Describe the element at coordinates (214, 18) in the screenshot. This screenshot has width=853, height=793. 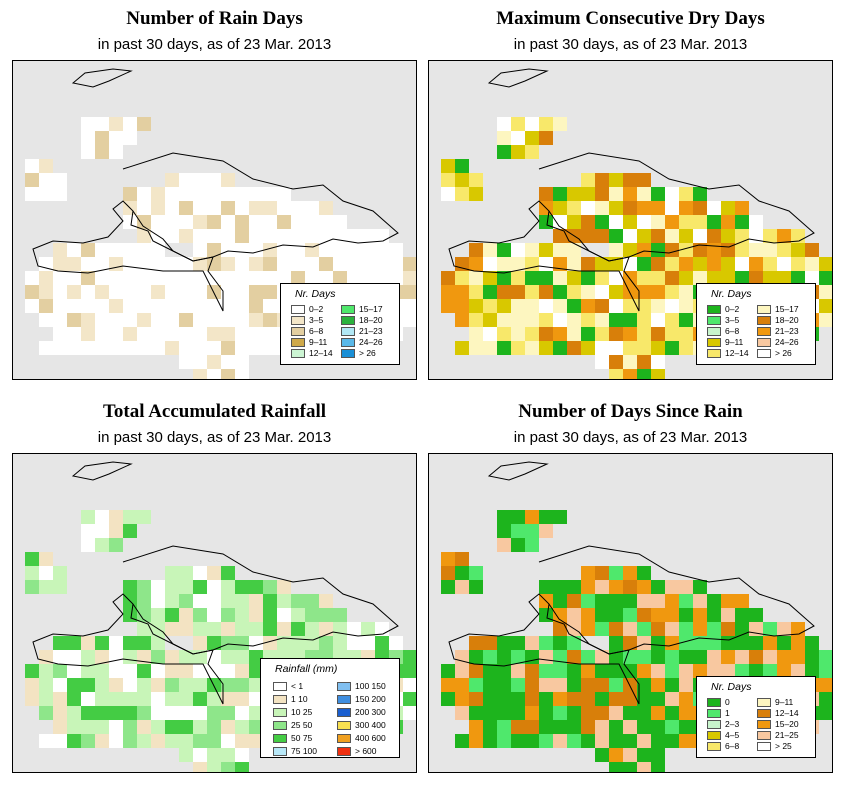
I see `panel-title: Number of Rain Days` at that location.